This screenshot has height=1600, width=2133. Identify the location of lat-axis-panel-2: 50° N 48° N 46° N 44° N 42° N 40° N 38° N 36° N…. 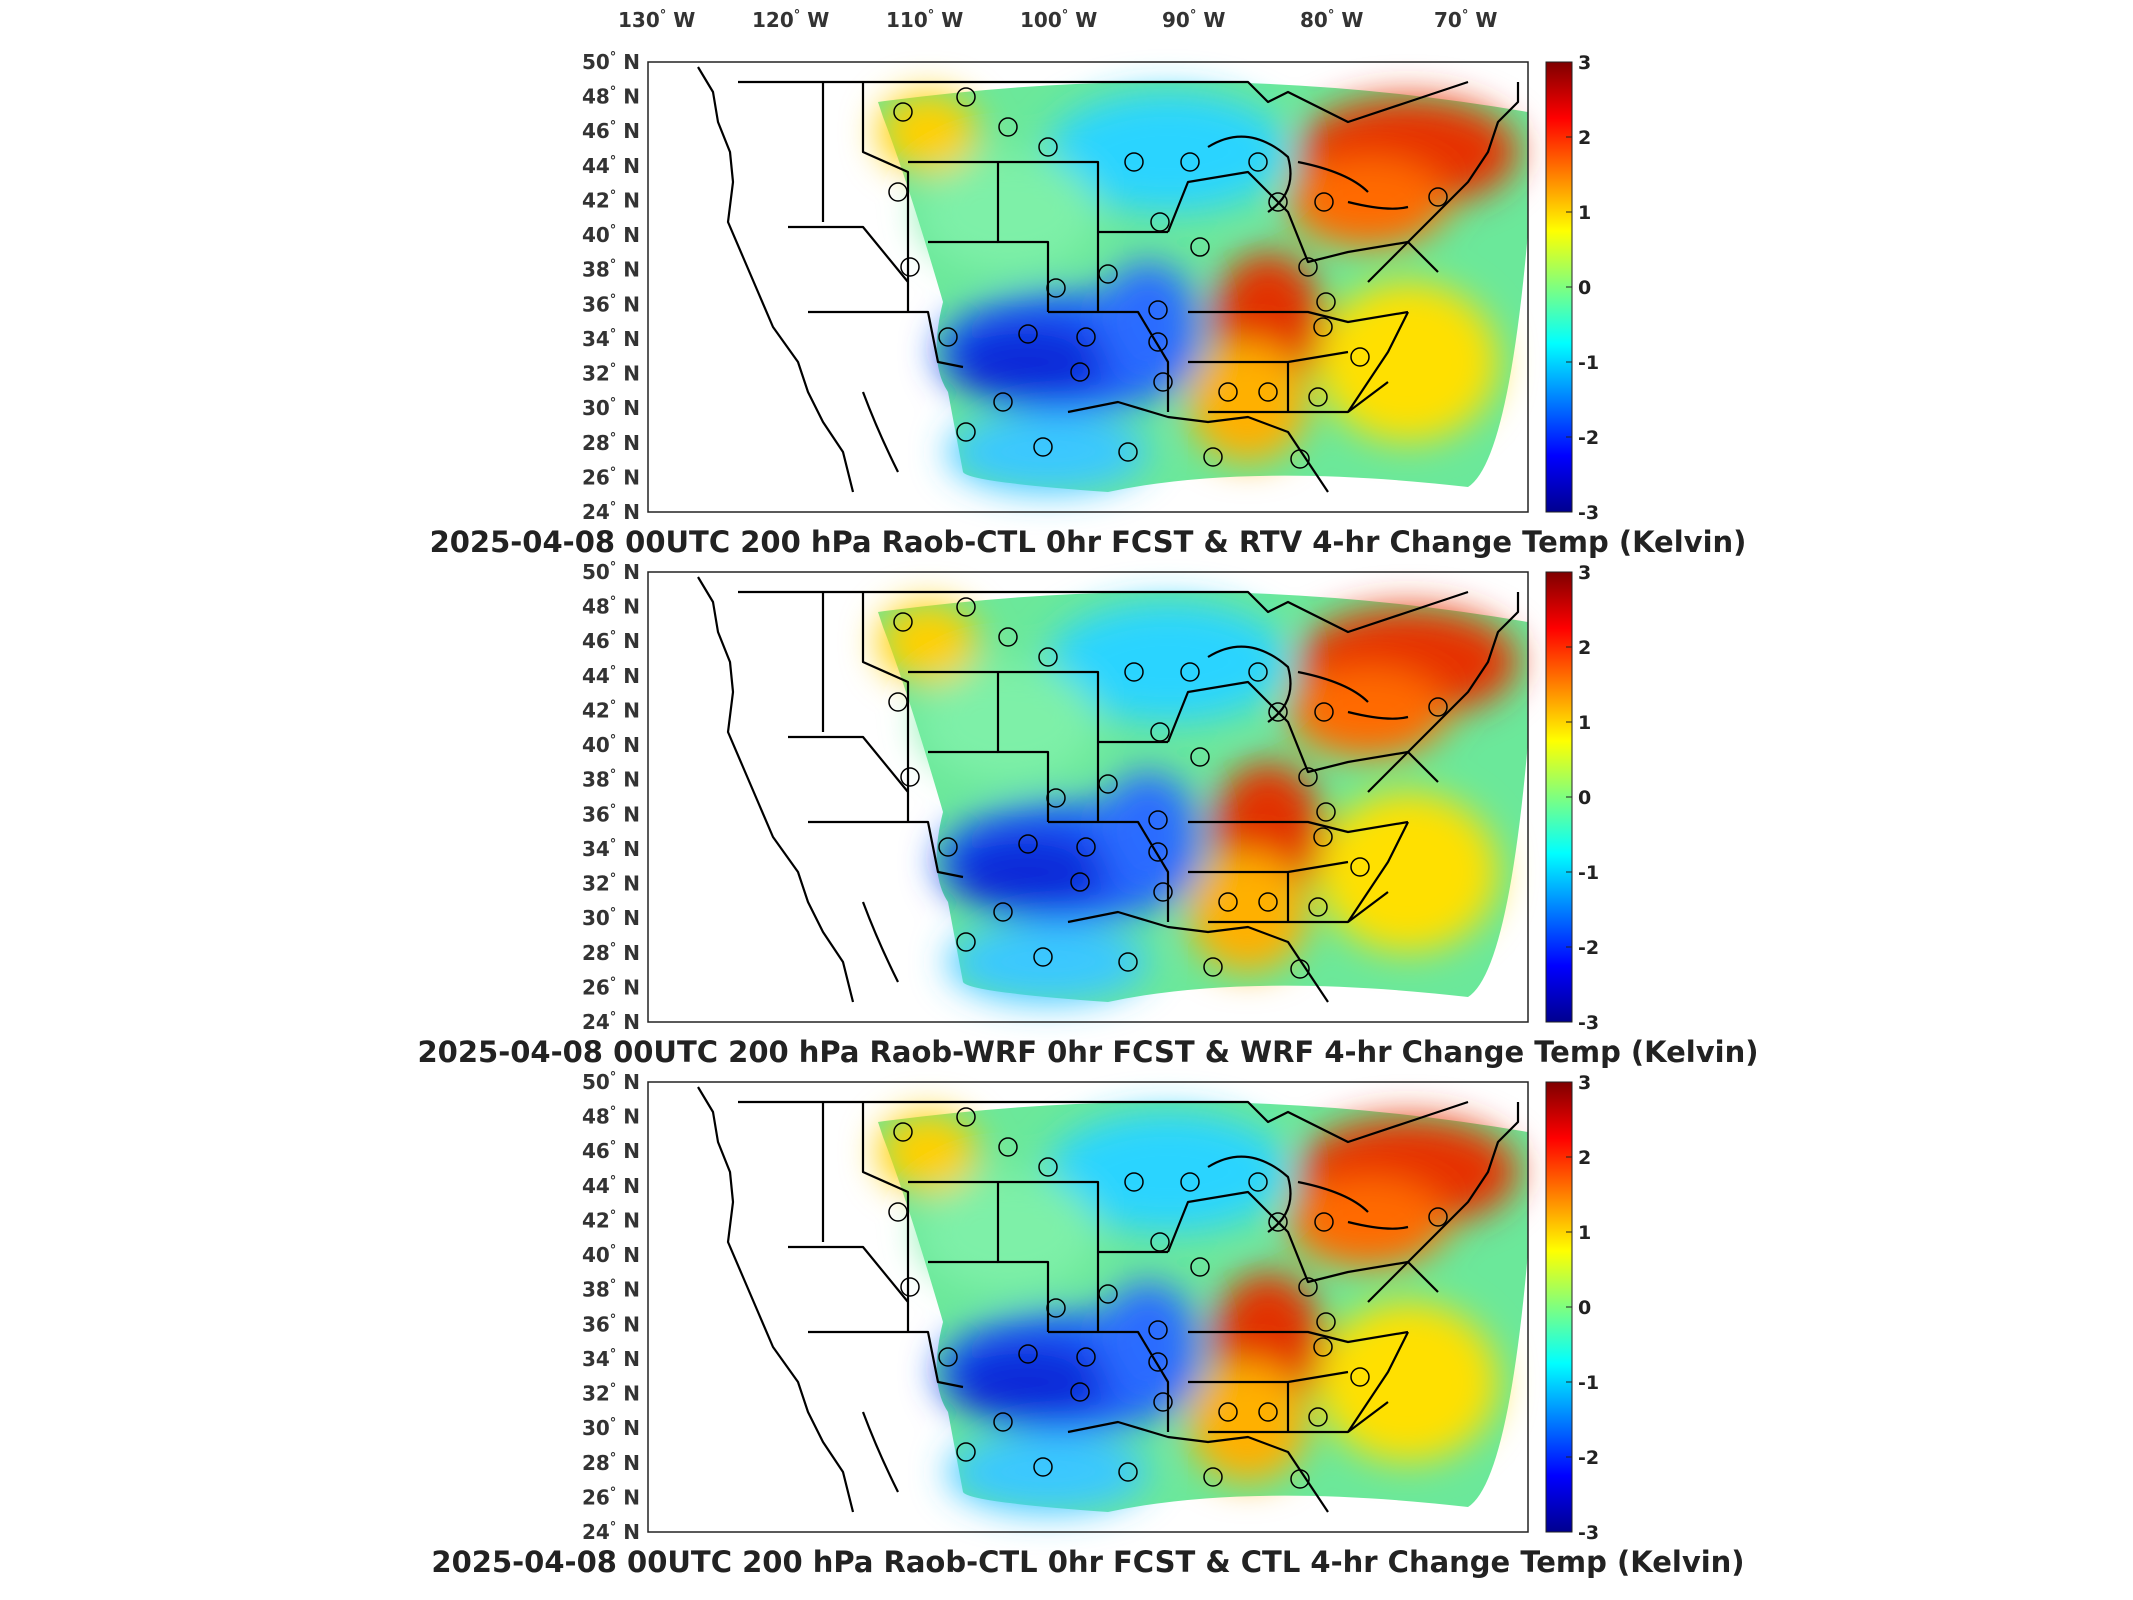
(611, 797).